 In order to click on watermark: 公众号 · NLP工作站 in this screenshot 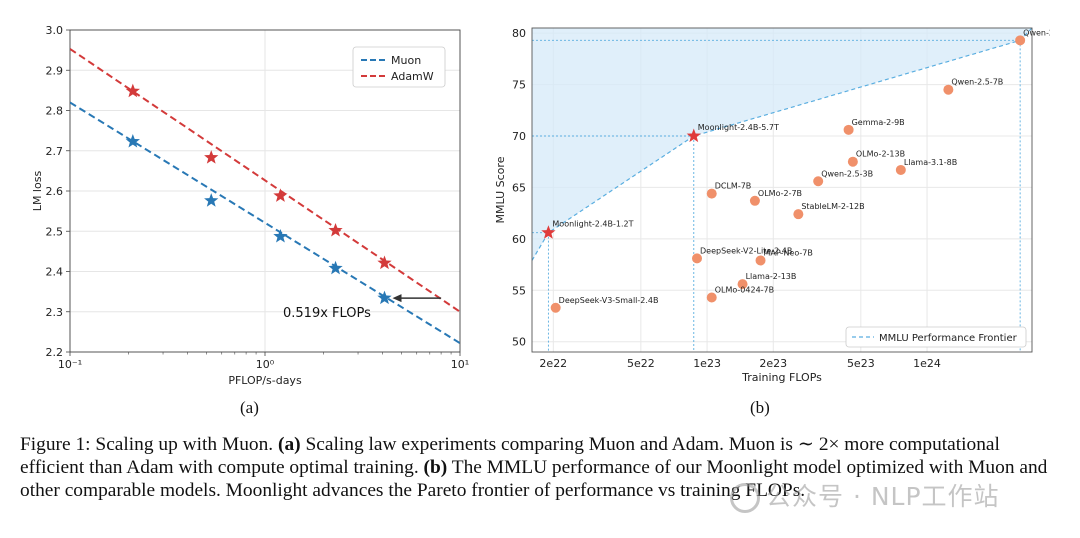, I will do `click(865, 495)`.